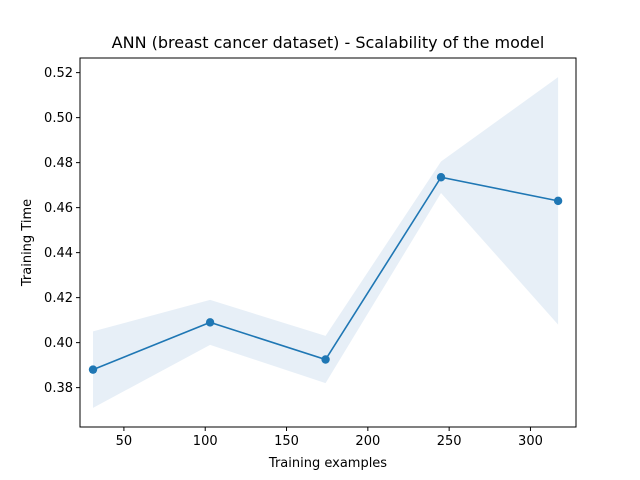 The height and width of the screenshot is (480, 640). What do you see at coordinates (58, 343) in the screenshot?
I see `y-tick-label: 0.40` at bounding box center [58, 343].